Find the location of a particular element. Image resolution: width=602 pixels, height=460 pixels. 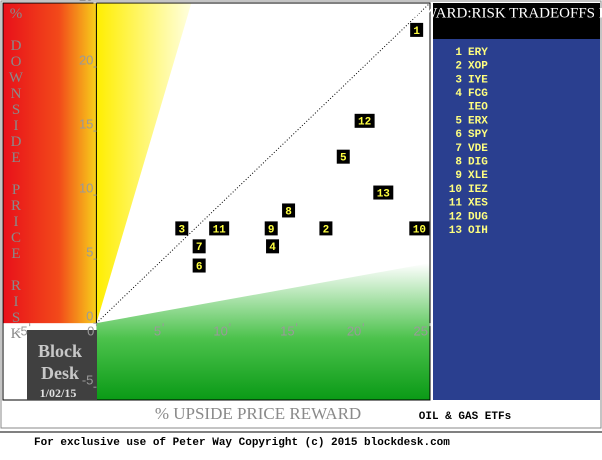

logo-text: Desk is located at coordinates (60, 373).